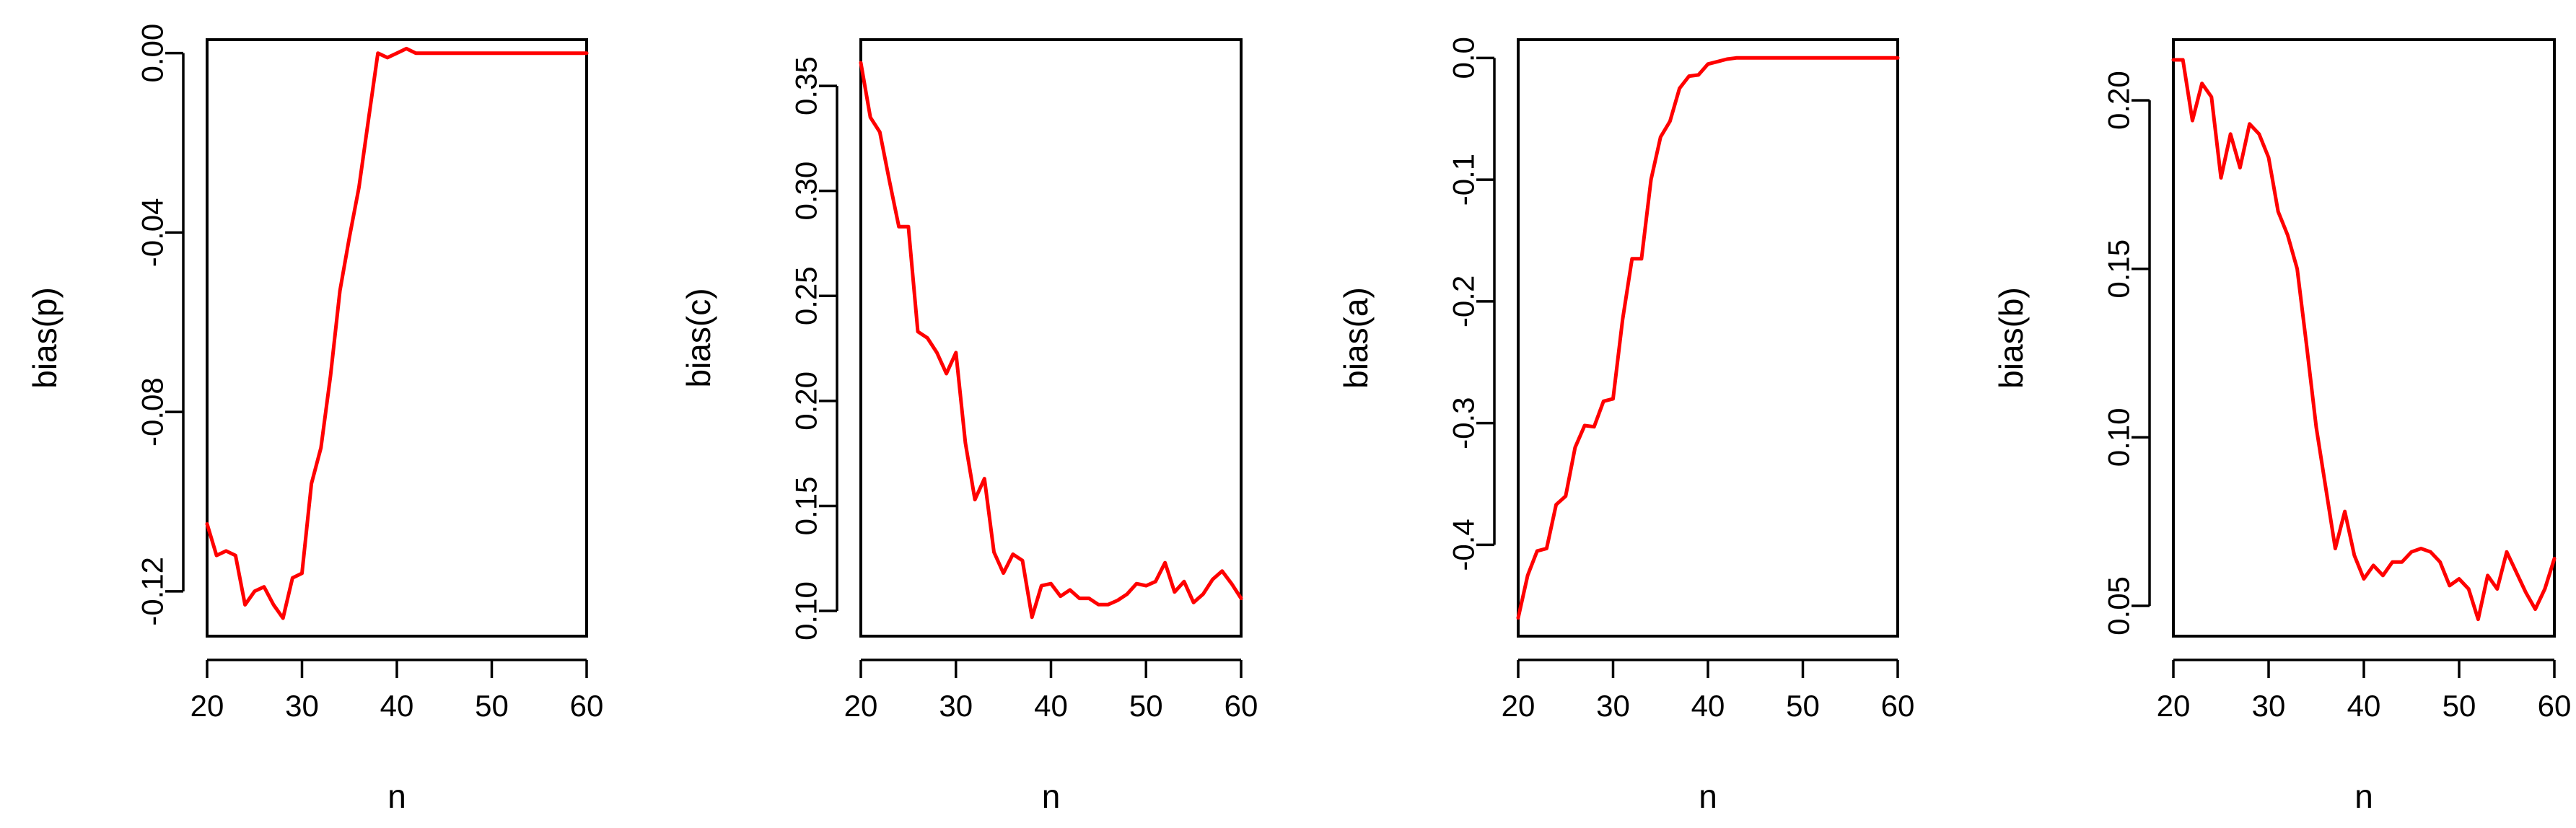  I want to click on y-tick-label: -0.2, so click(1464, 301).